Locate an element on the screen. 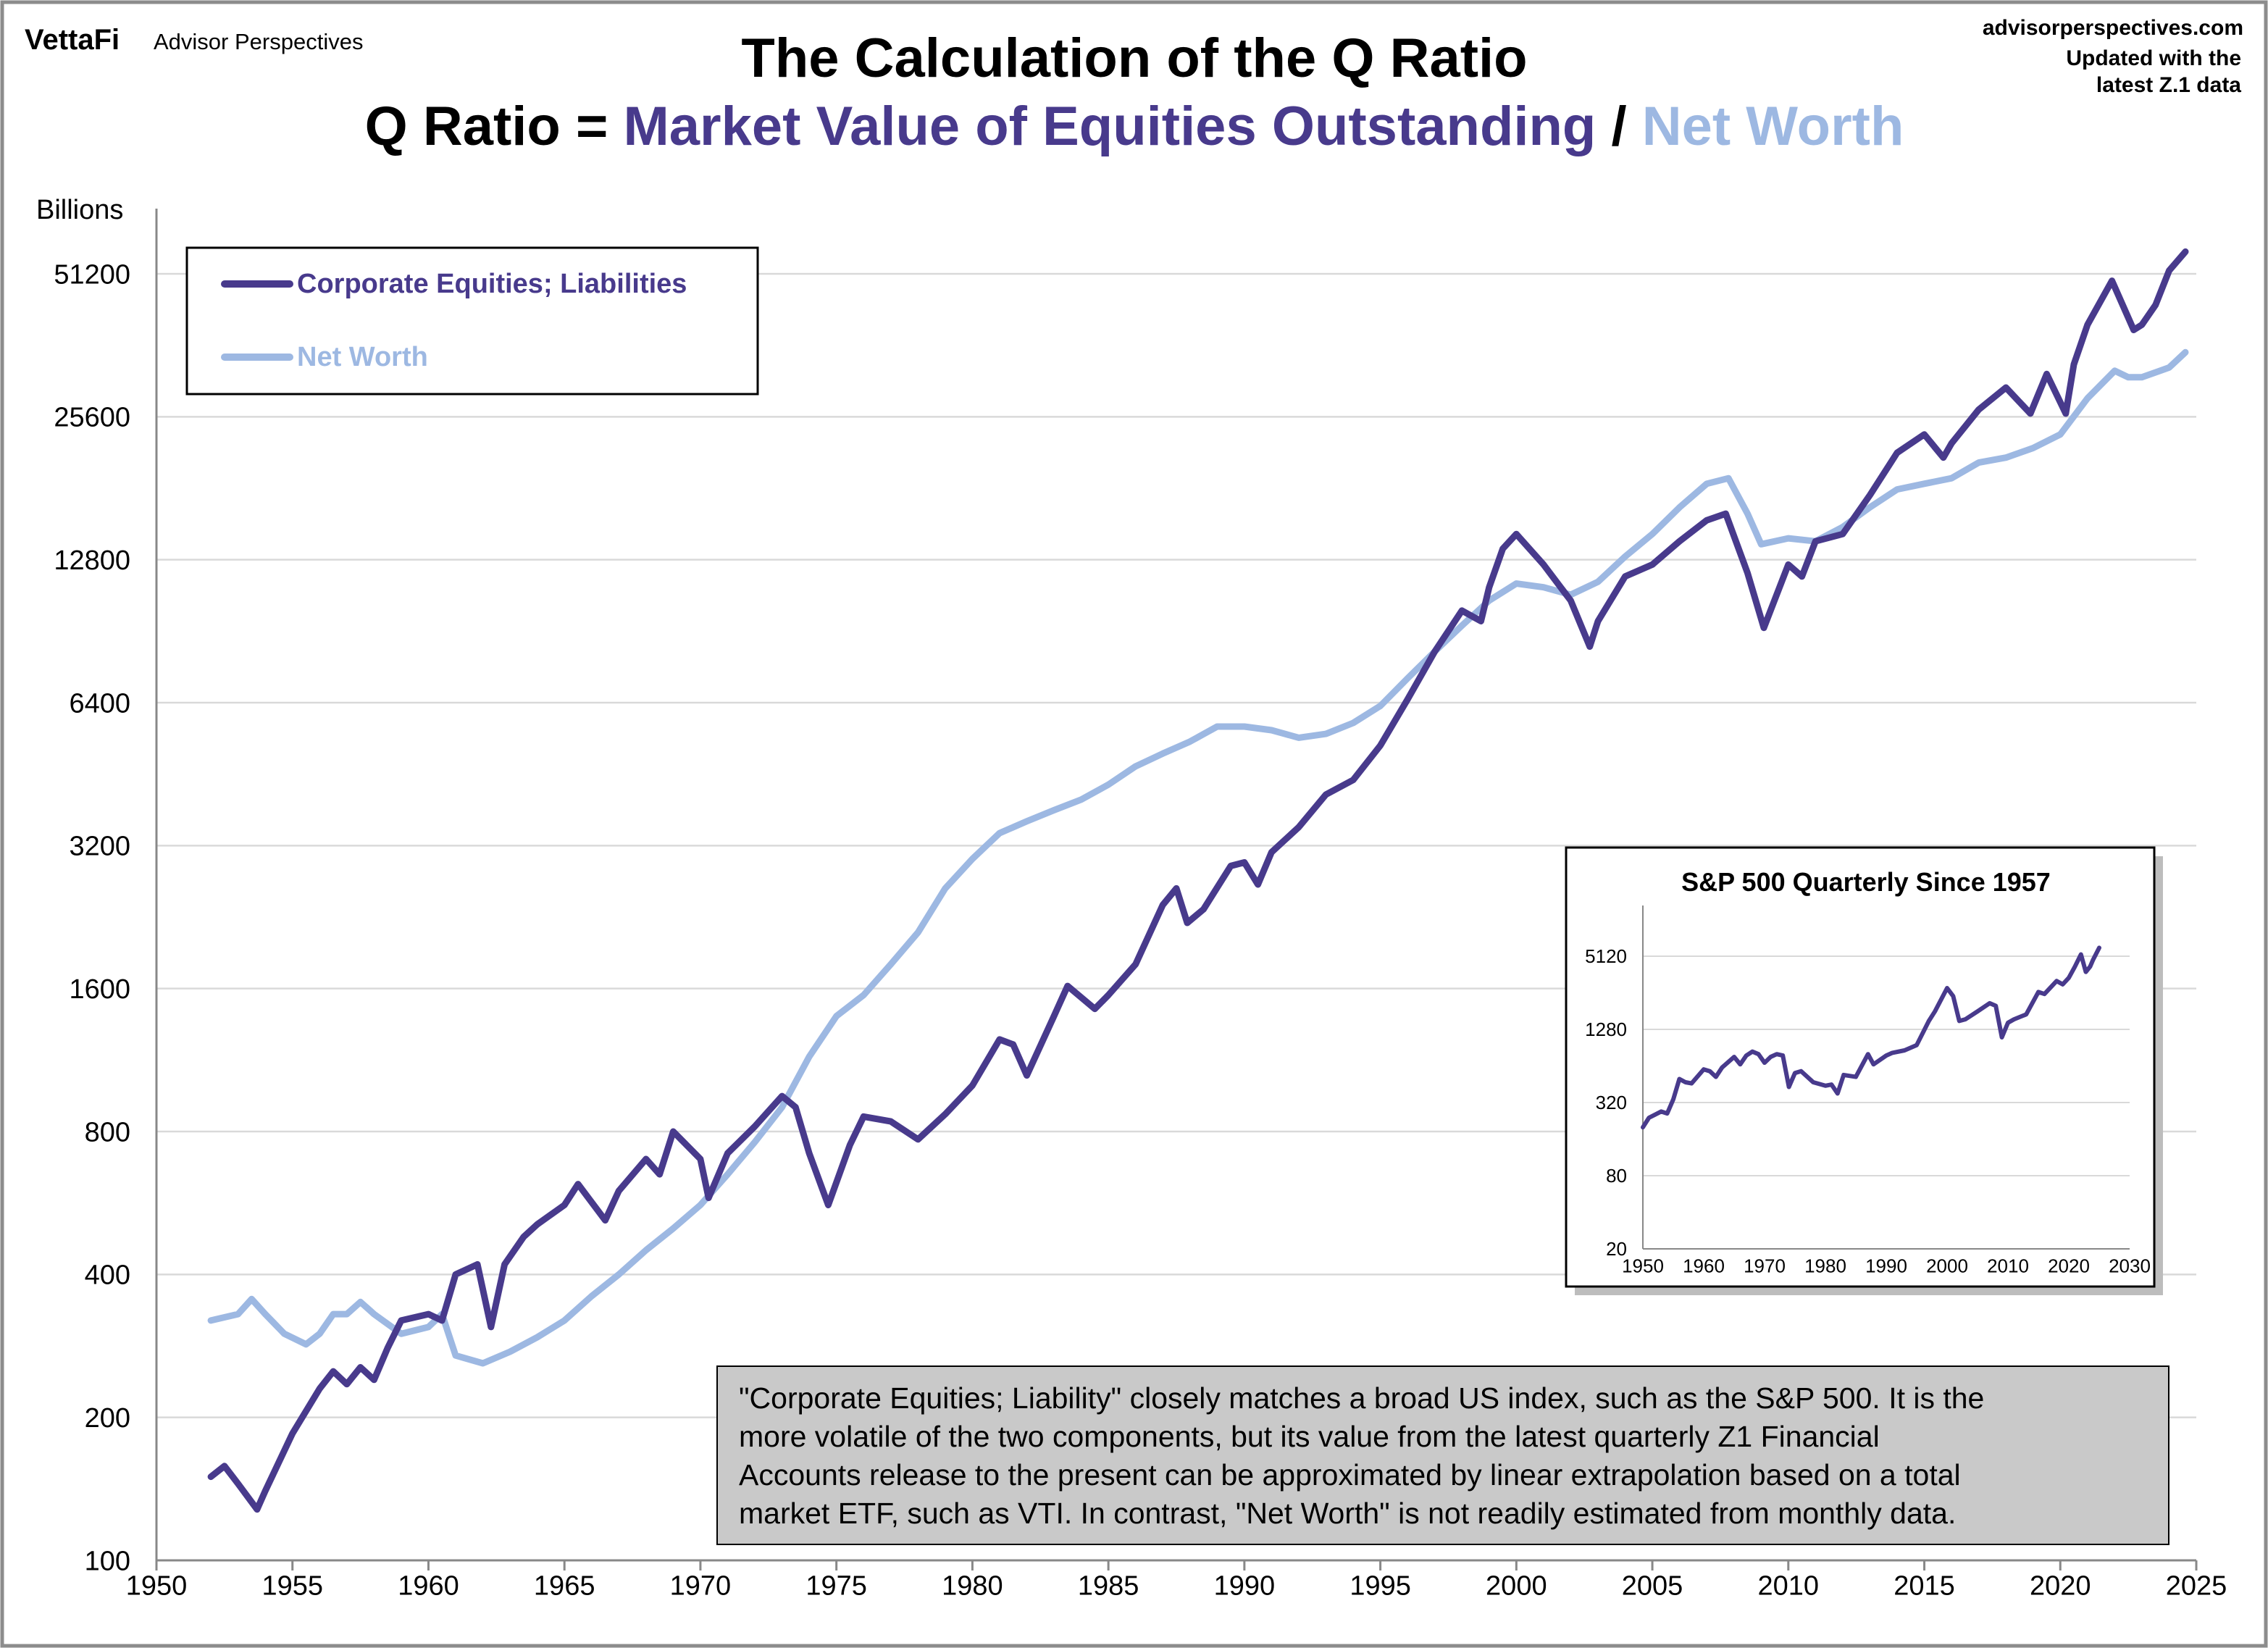 The width and height of the screenshot is (2268, 1648). x-tick-label: 1975 is located at coordinates (836, 1586).